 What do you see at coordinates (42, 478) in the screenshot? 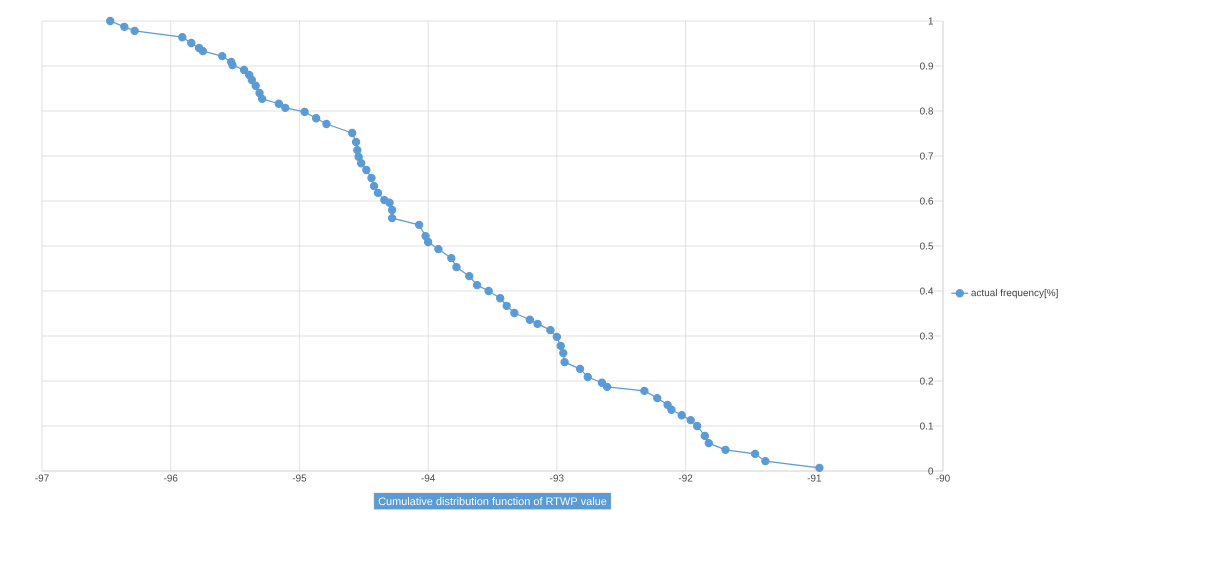
I see `x-tick-label: -97` at bounding box center [42, 478].